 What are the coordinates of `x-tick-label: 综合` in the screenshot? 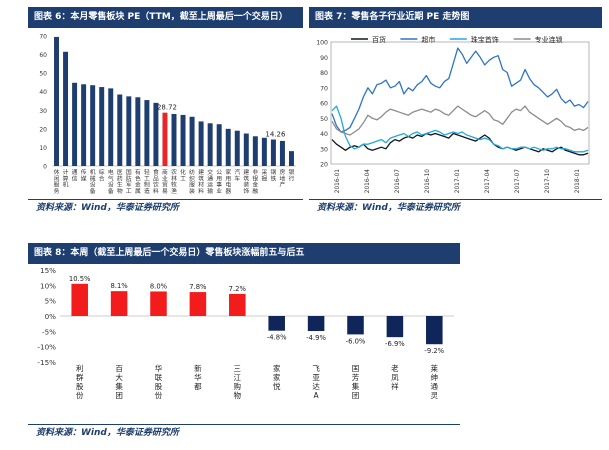 It's located at (102, 175).